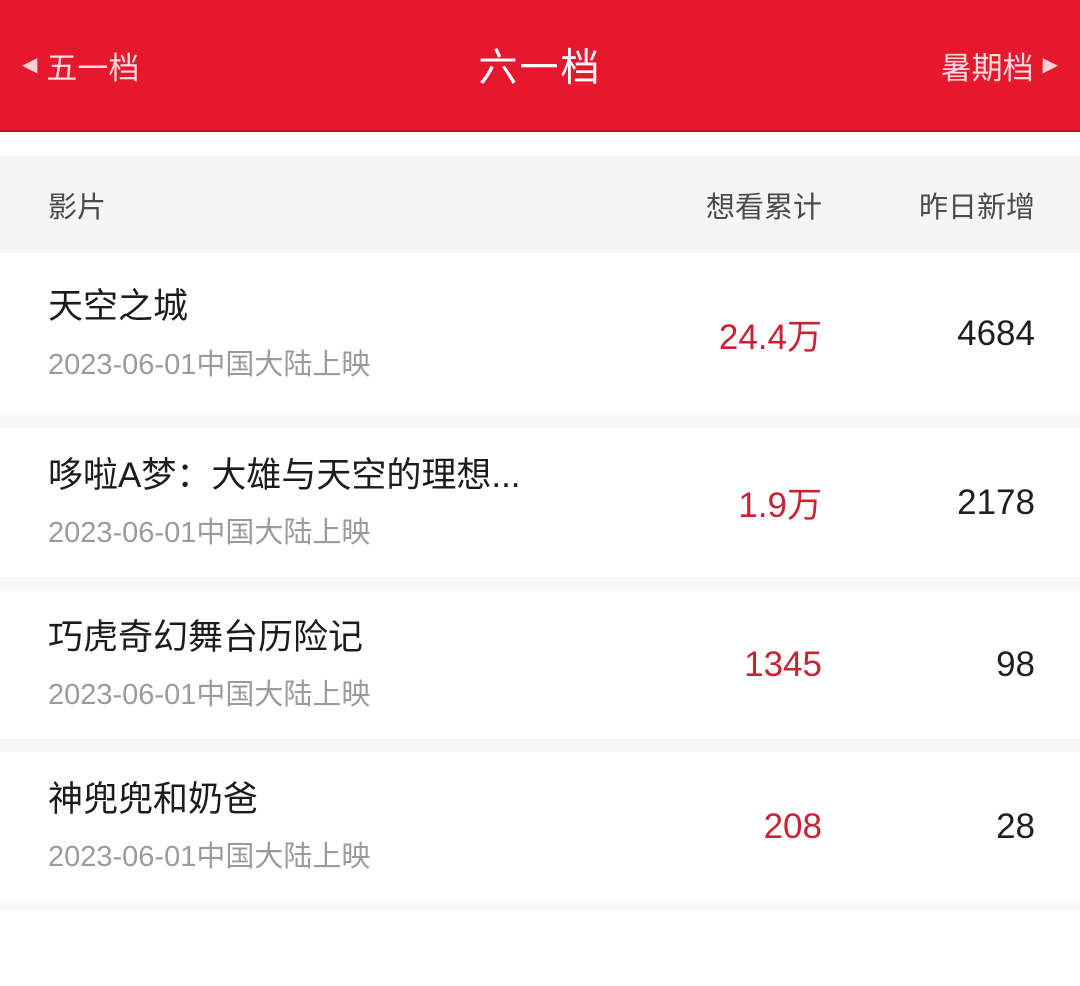  Describe the element at coordinates (987, 68) in the screenshot. I see `nav-next-label: 暑期档` at that location.